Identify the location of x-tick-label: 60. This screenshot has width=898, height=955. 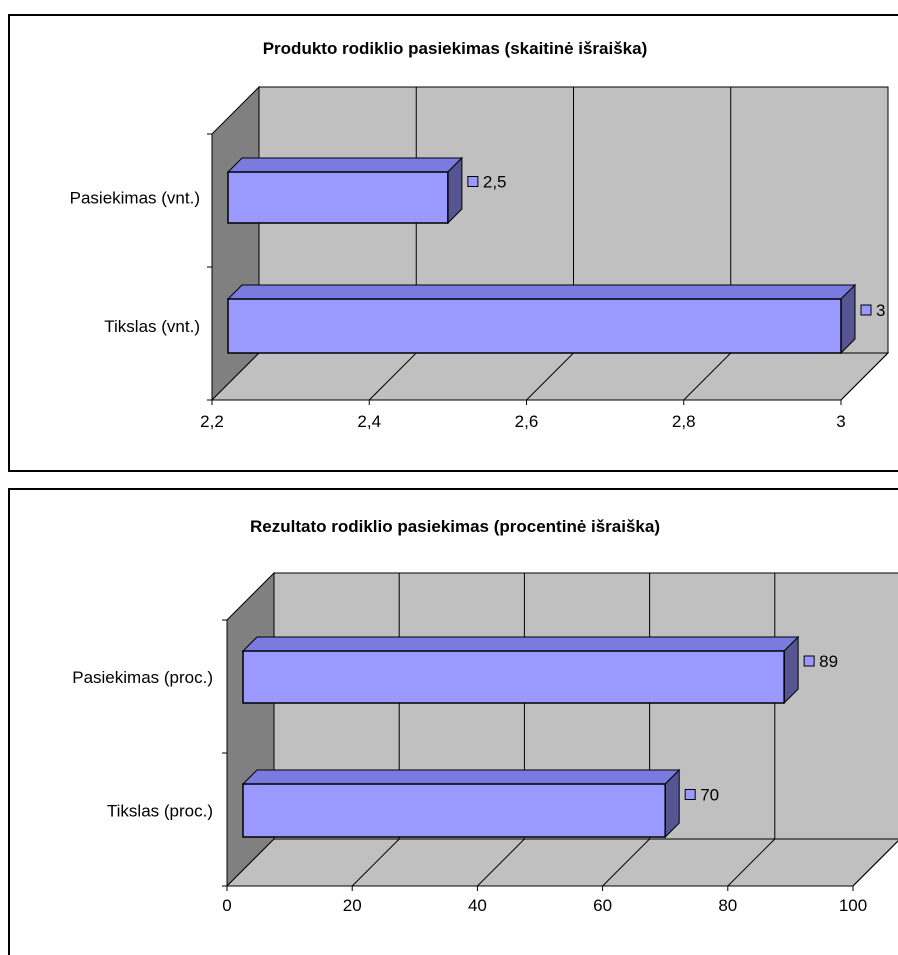
(602, 905).